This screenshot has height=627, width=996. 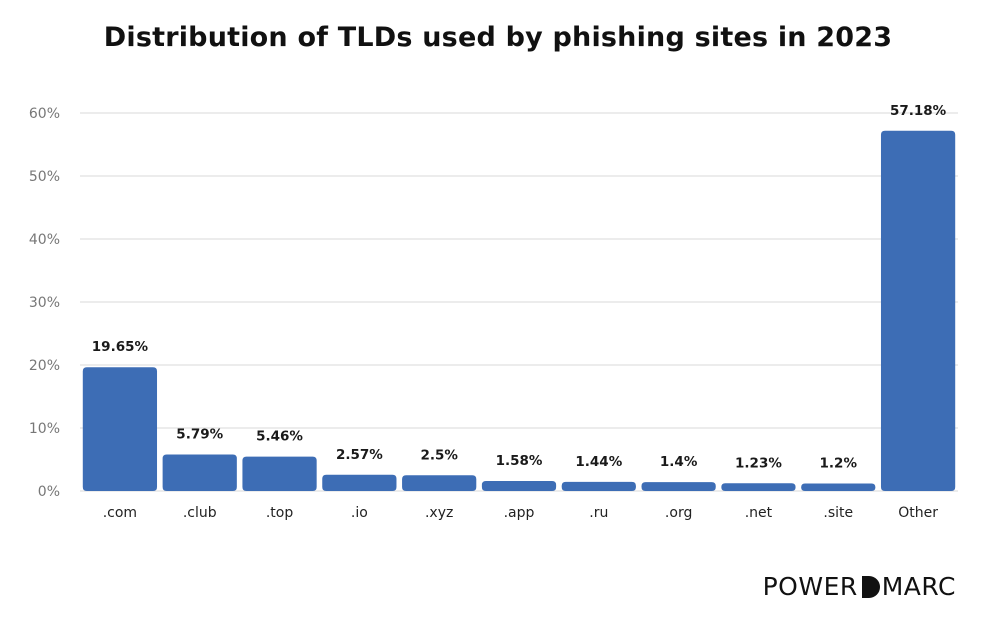 I want to click on y-tick-label: 60%, so click(x=44, y=114).